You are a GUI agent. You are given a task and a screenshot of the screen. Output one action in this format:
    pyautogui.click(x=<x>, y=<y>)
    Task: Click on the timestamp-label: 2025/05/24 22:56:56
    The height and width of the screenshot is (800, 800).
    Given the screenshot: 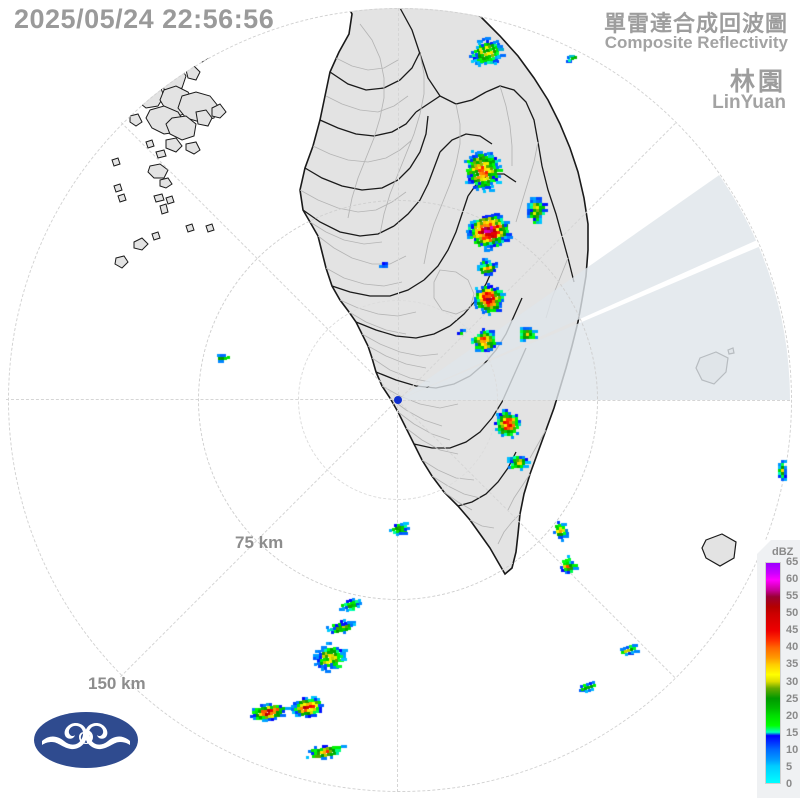 What is the action you would take?
    pyautogui.click(x=144, y=19)
    